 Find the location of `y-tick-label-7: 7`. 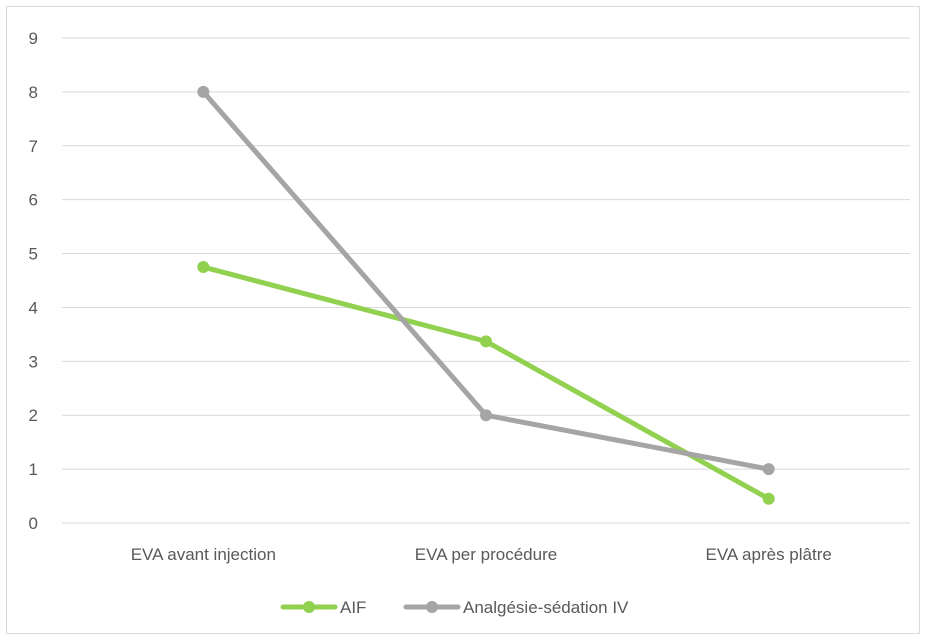

y-tick-label-7: 7 is located at coordinates (33, 146).